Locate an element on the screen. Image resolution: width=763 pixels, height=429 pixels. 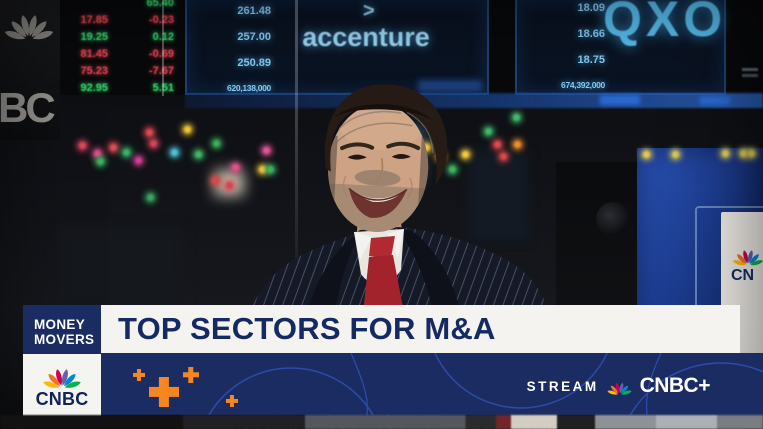
qxo-logo: QXO is located at coordinates (665, 23).